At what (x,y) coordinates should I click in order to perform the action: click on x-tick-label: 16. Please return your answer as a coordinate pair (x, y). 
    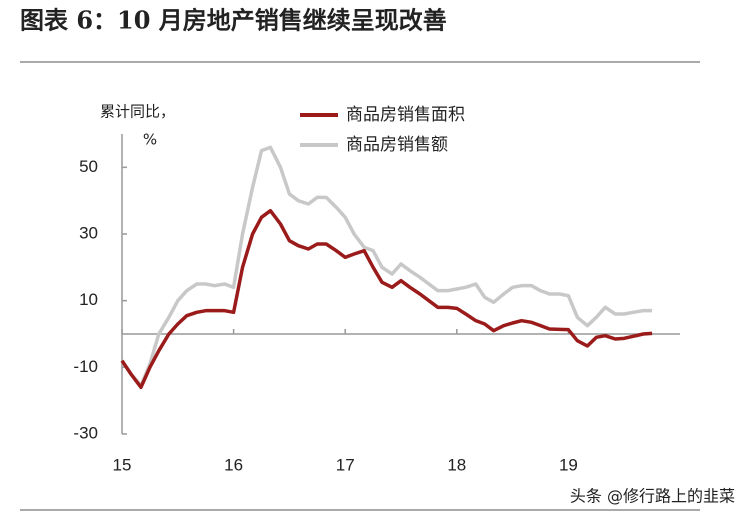
    Looking at the image, I should click on (233, 464).